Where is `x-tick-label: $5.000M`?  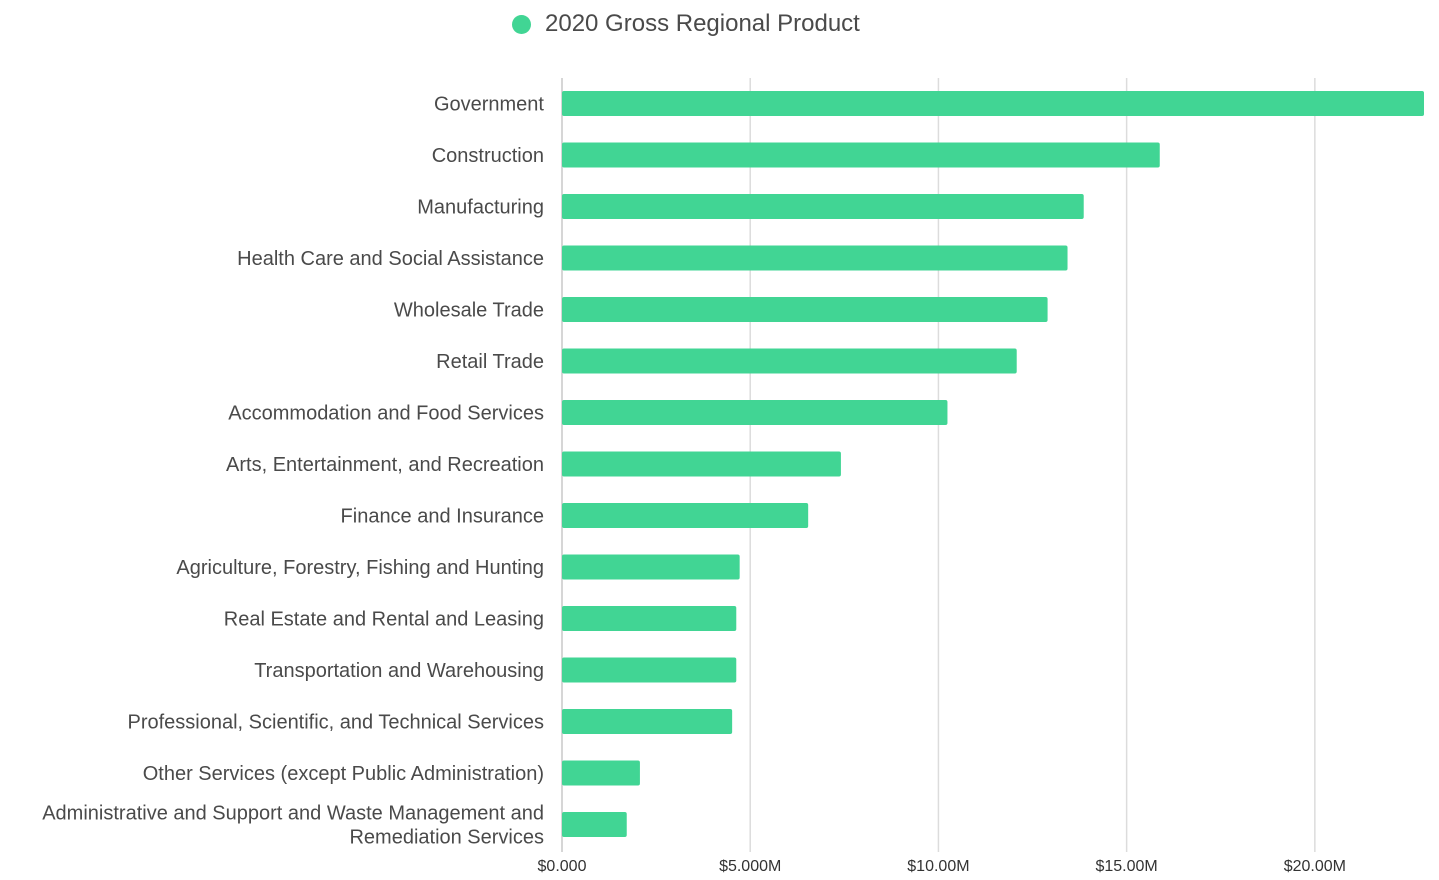 x-tick-label: $5.000M is located at coordinates (750, 866).